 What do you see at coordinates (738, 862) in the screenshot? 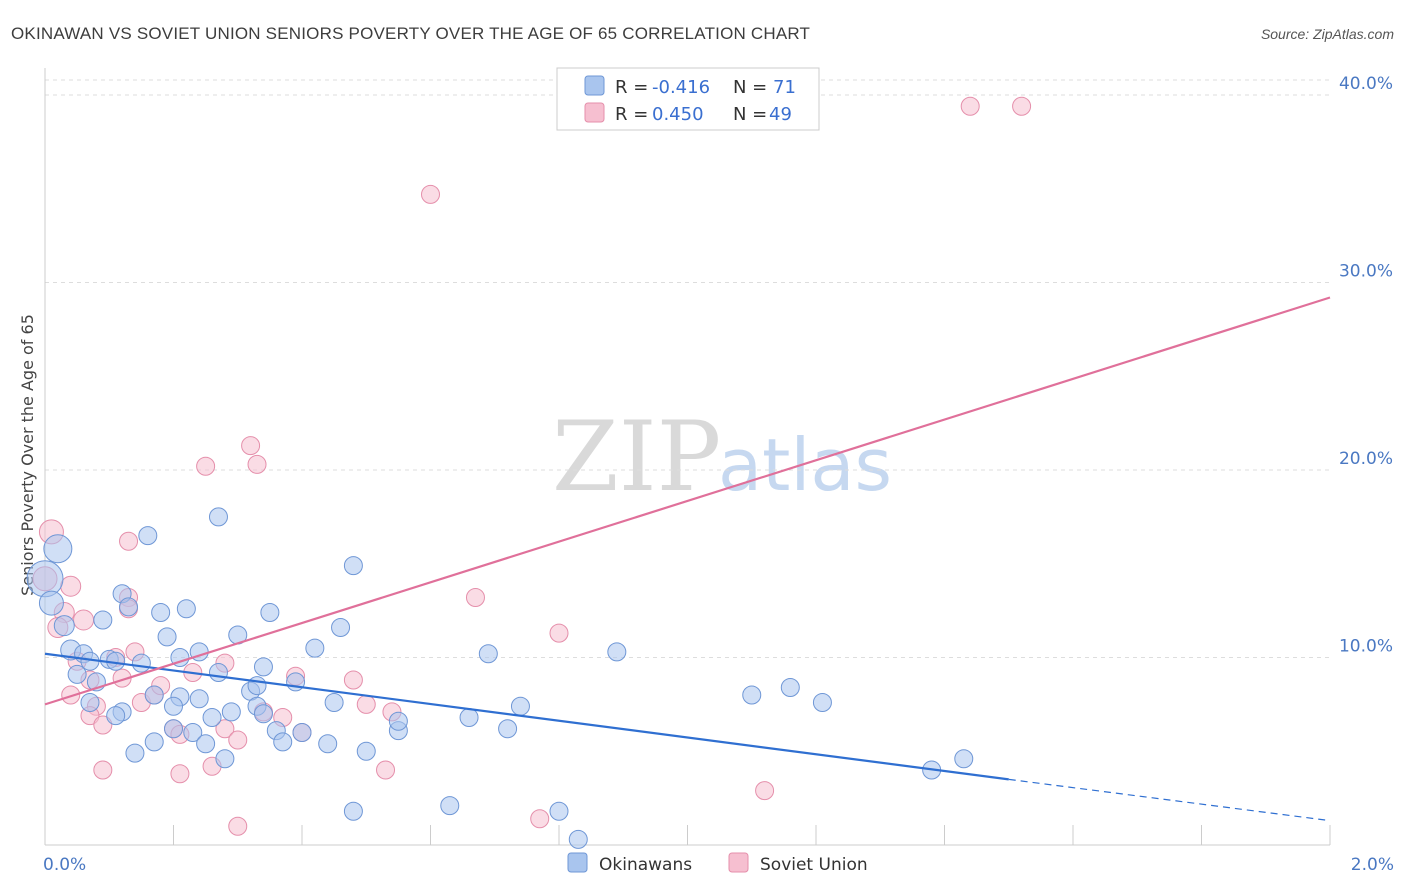
I see `series-legend-swatch-soviet-union` at bounding box center [738, 862].